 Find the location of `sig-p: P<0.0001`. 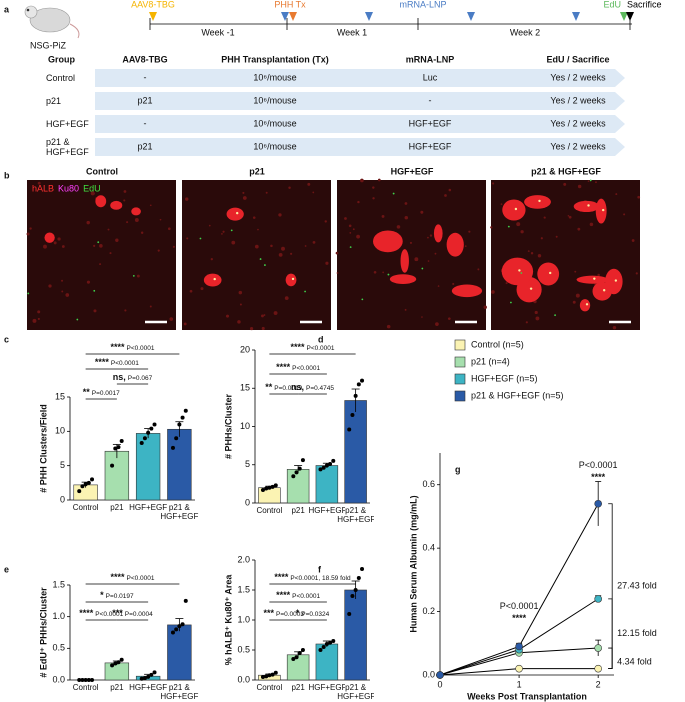

sig-p: P<0.0001 is located at coordinates (141, 348).